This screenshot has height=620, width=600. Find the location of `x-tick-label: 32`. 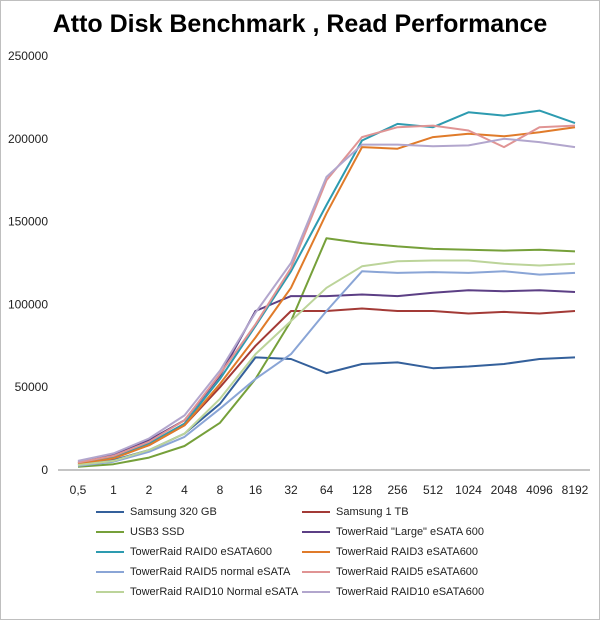

x-tick-label: 32 is located at coordinates (291, 490).